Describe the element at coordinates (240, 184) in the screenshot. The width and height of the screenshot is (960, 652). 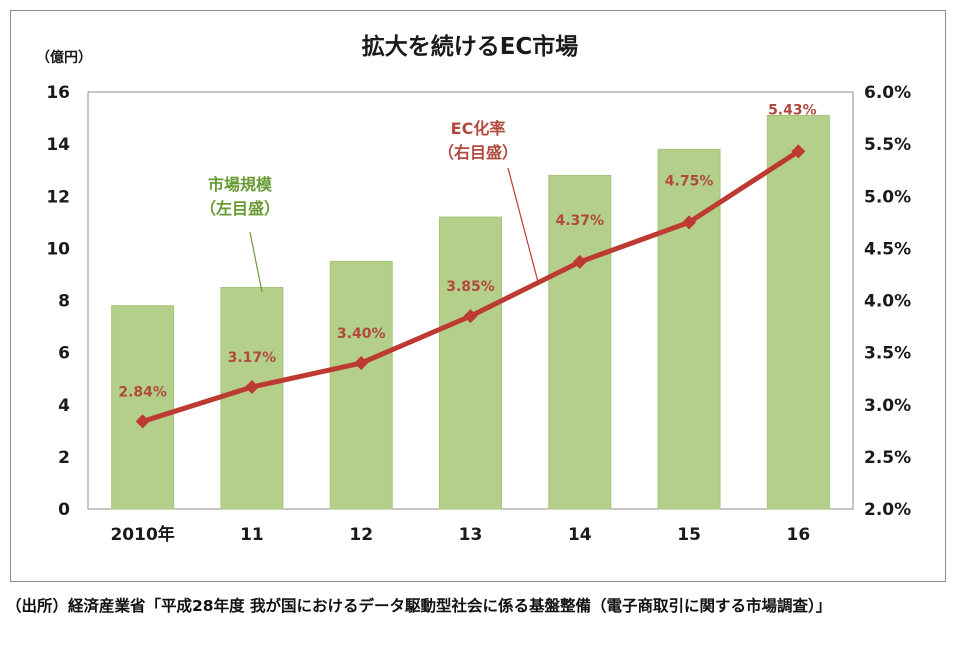
I see `market-size-series-label: 市場規模` at that location.